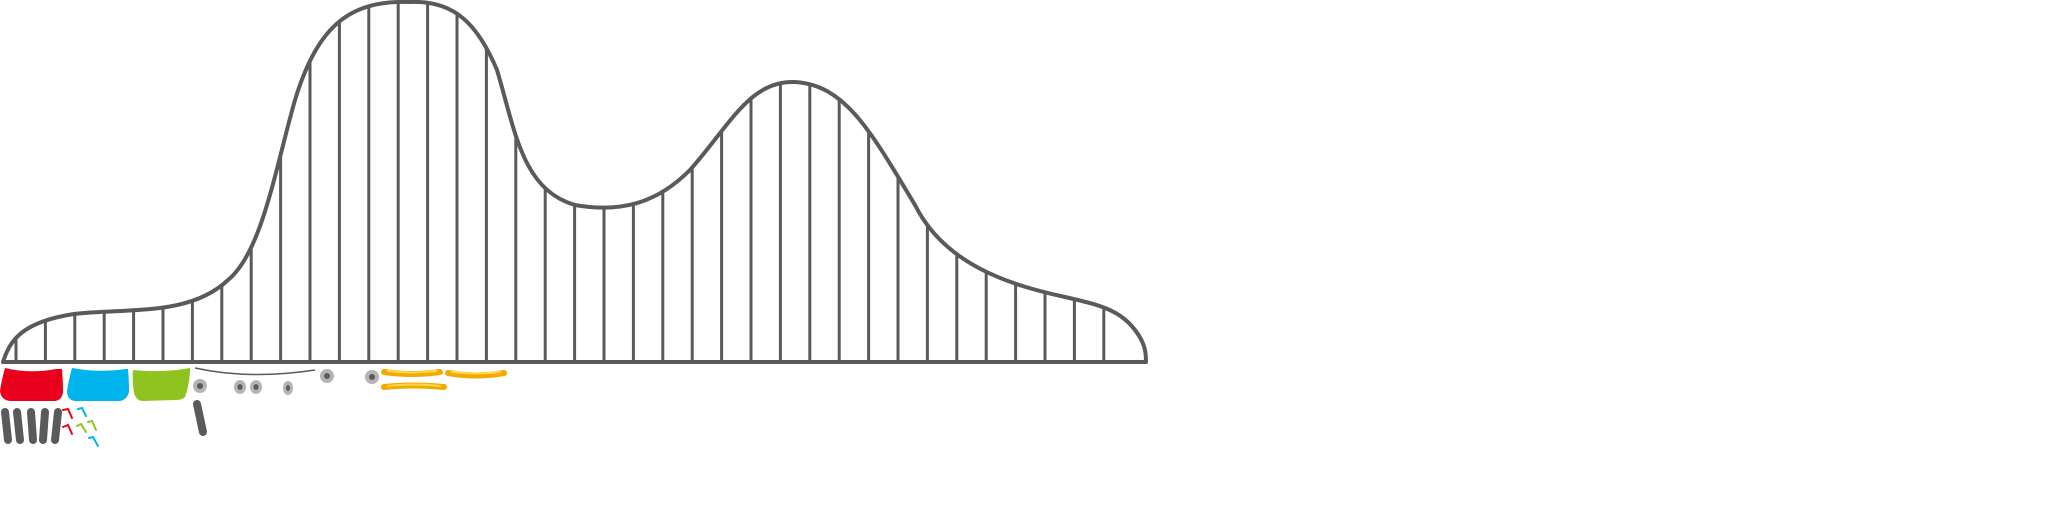  Describe the element at coordinates (253, 407) in the screenshot. I see `sprite-sheet` at that location.